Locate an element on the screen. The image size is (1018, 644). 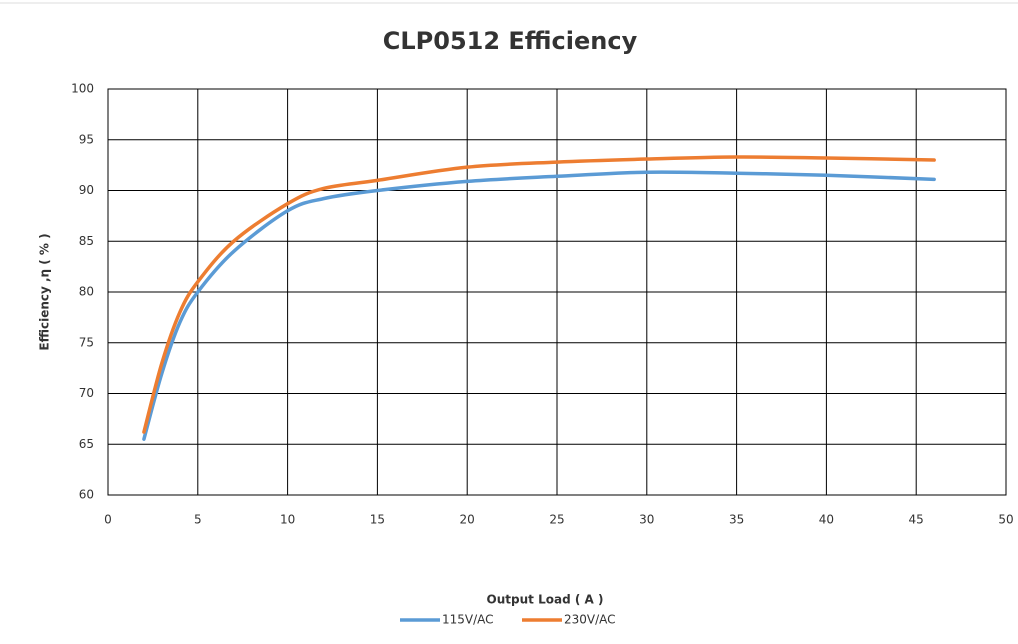
y-axis-label: Efficiency ,η ( % ) is located at coordinates (45, 291).